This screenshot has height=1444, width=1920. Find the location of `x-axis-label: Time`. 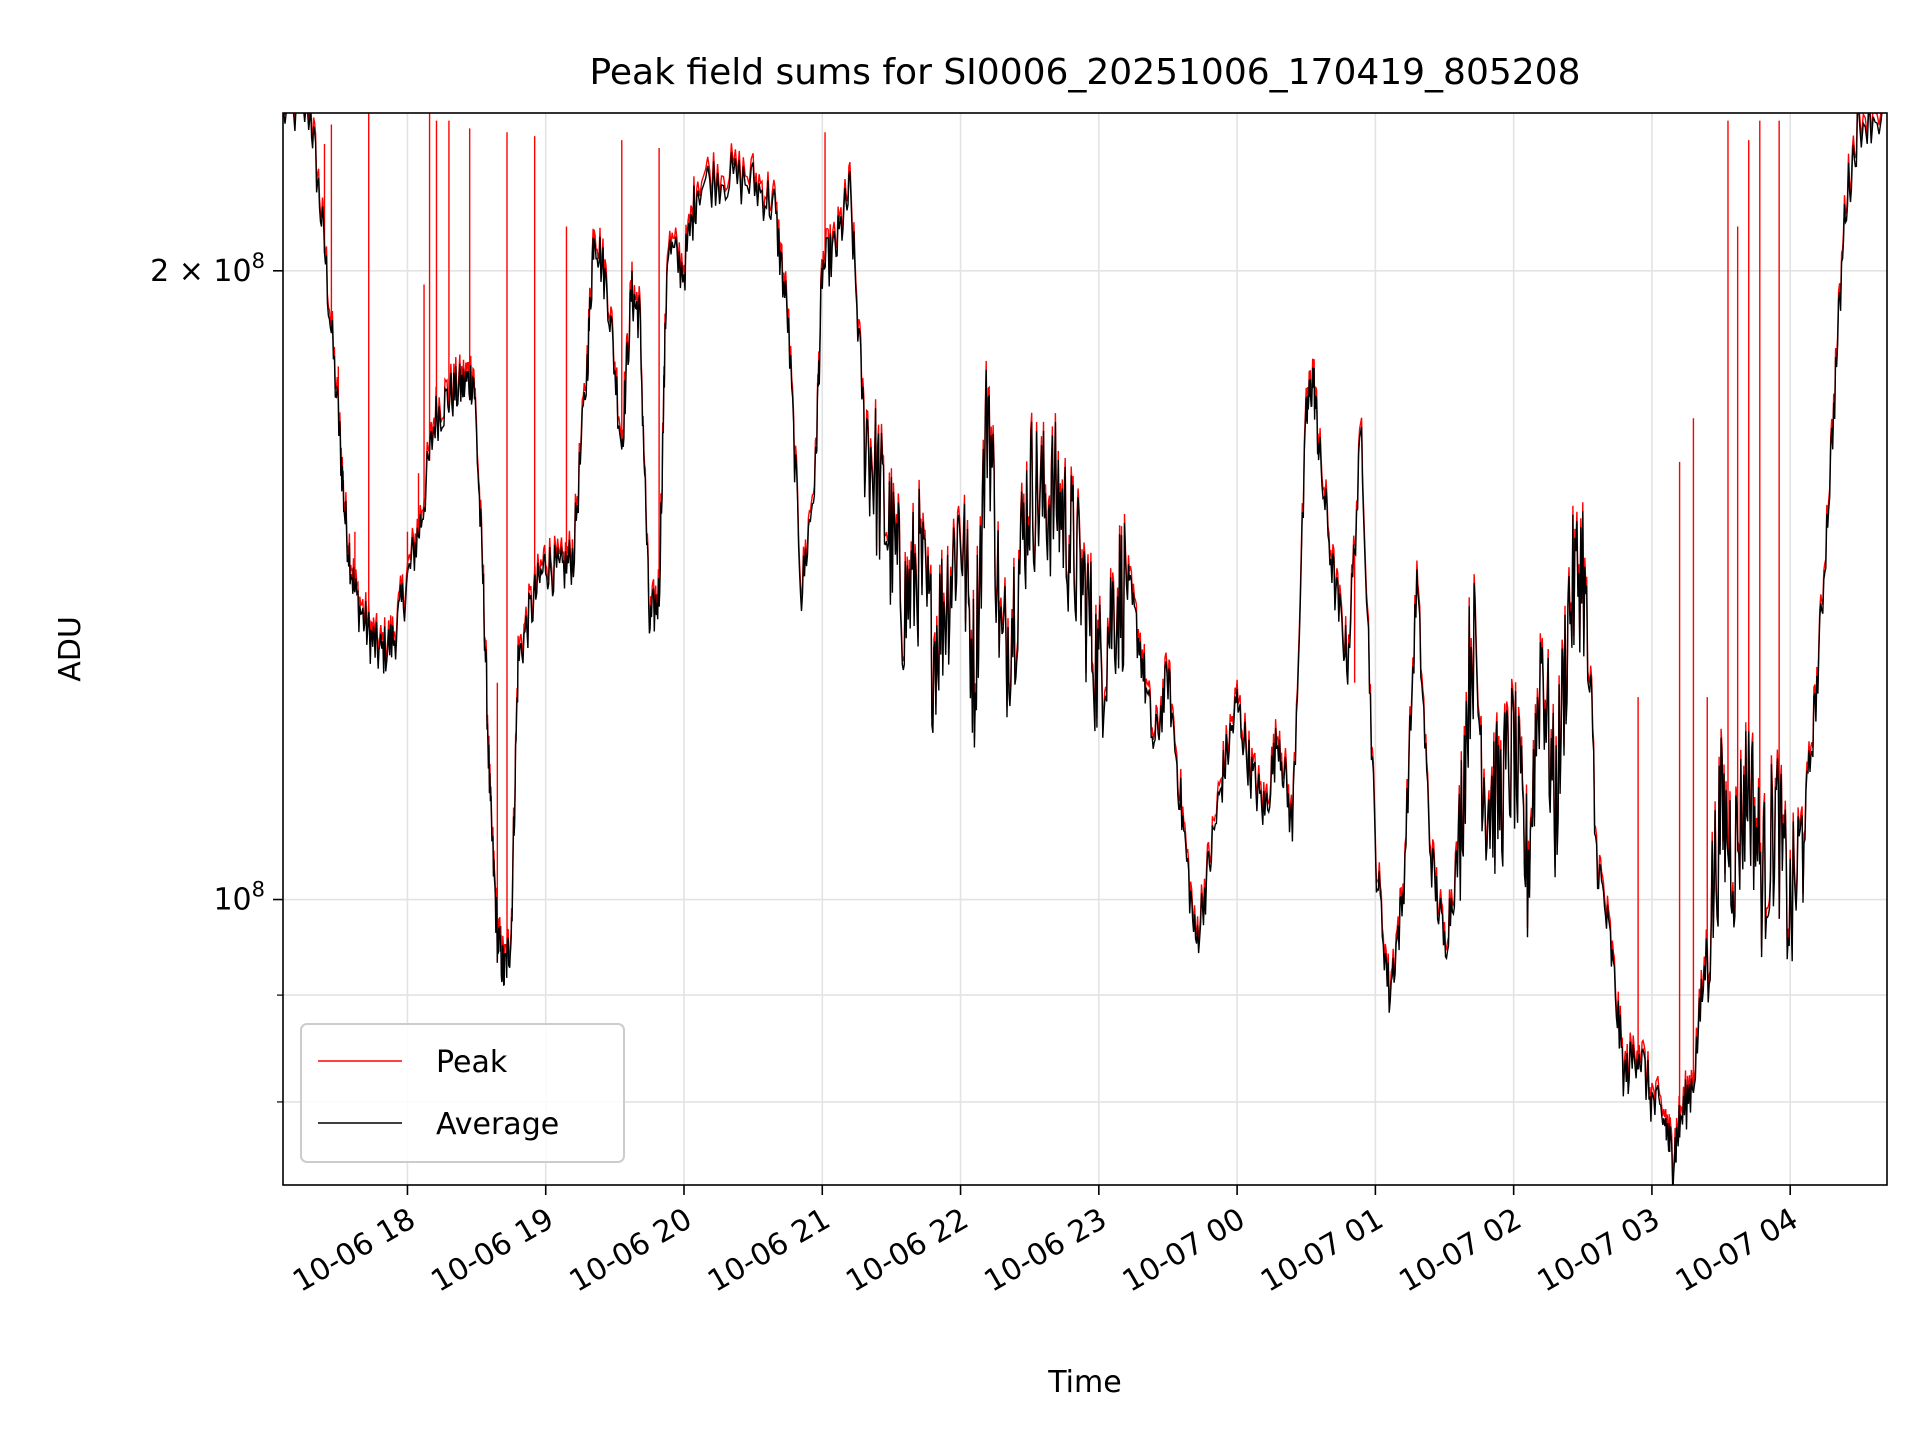

x-axis-label: Time is located at coordinates (1084, 1382).